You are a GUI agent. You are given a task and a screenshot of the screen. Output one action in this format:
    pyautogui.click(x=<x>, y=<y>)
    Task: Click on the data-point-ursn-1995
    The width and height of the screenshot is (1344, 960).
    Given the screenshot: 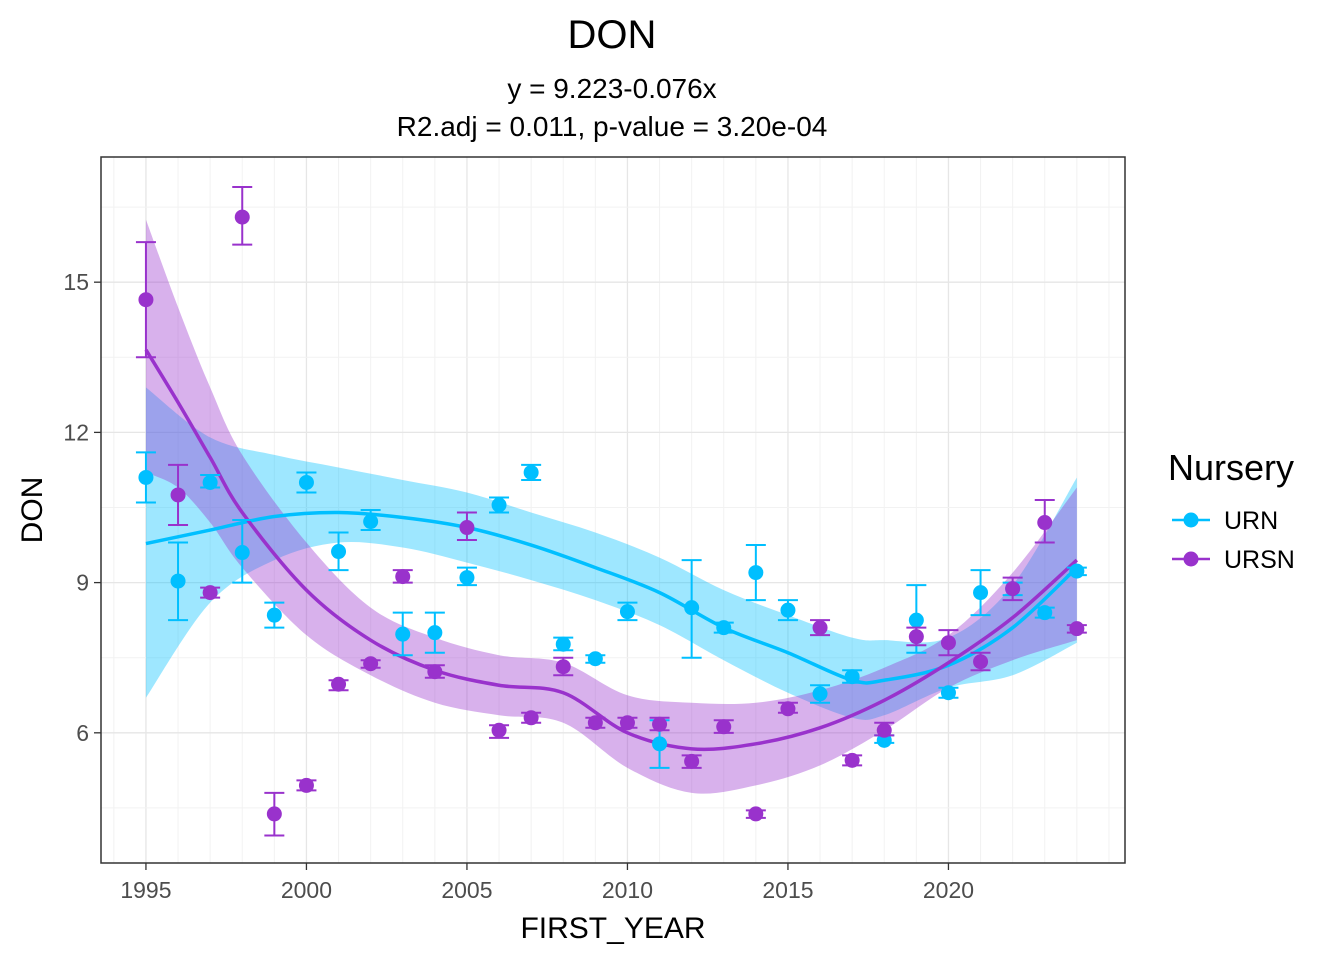 What is the action you would take?
    pyautogui.click(x=145, y=300)
    